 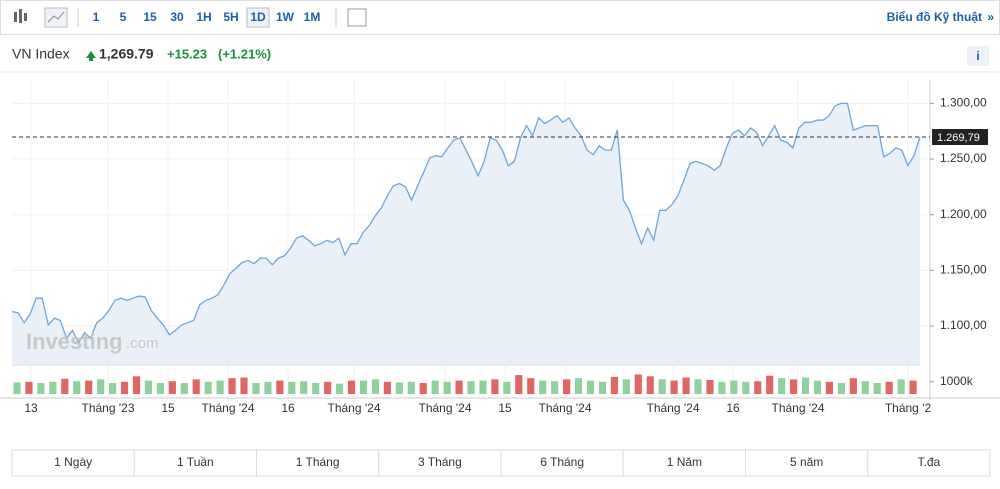 What do you see at coordinates (357, 17) in the screenshot?
I see `table-icon` at bounding box center [357, 17].